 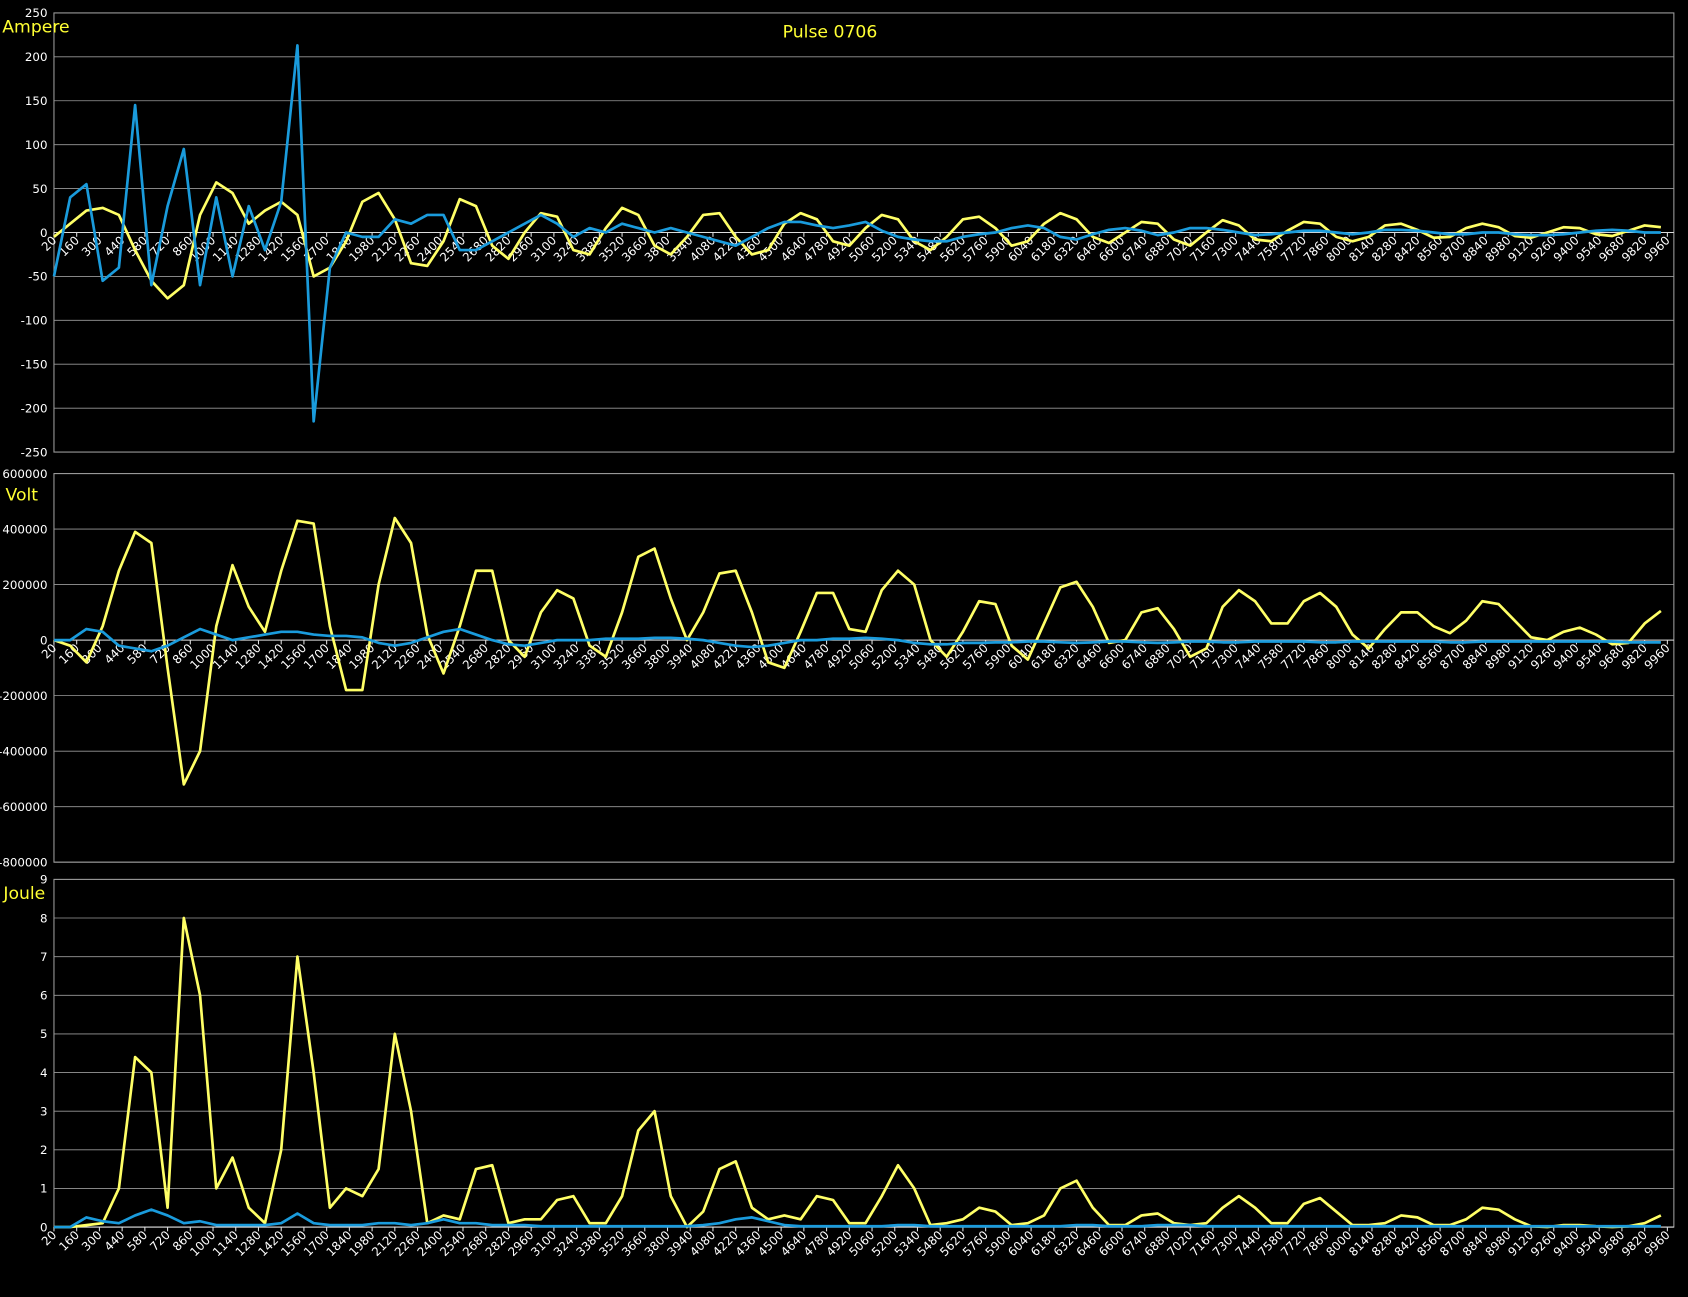 What do you see at coordinates (44, 996) in the screenshot?
I see `y-tick-label: 6` at bounding box center [44, 996].